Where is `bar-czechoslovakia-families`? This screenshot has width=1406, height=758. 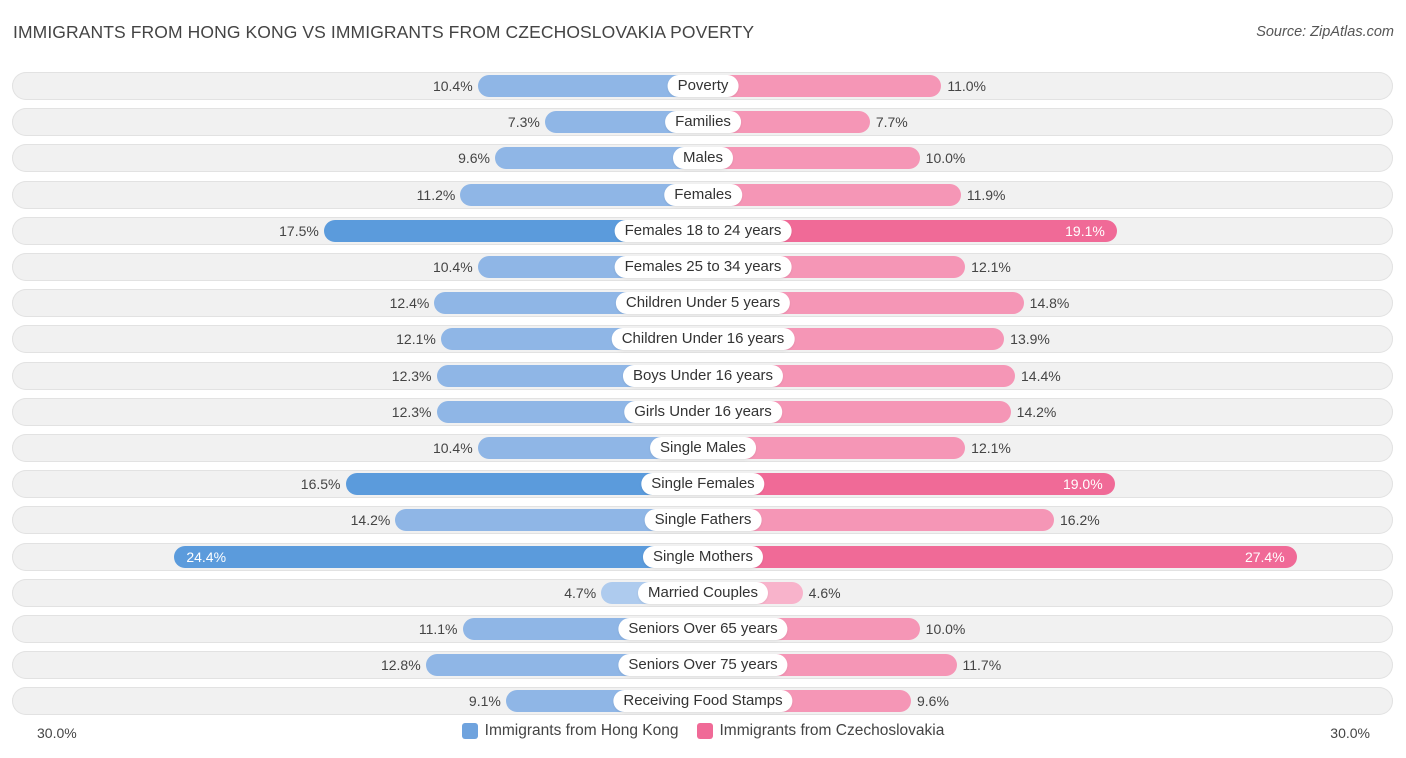 bar-czechoslovakia-families is located at coordinates (786, 122).